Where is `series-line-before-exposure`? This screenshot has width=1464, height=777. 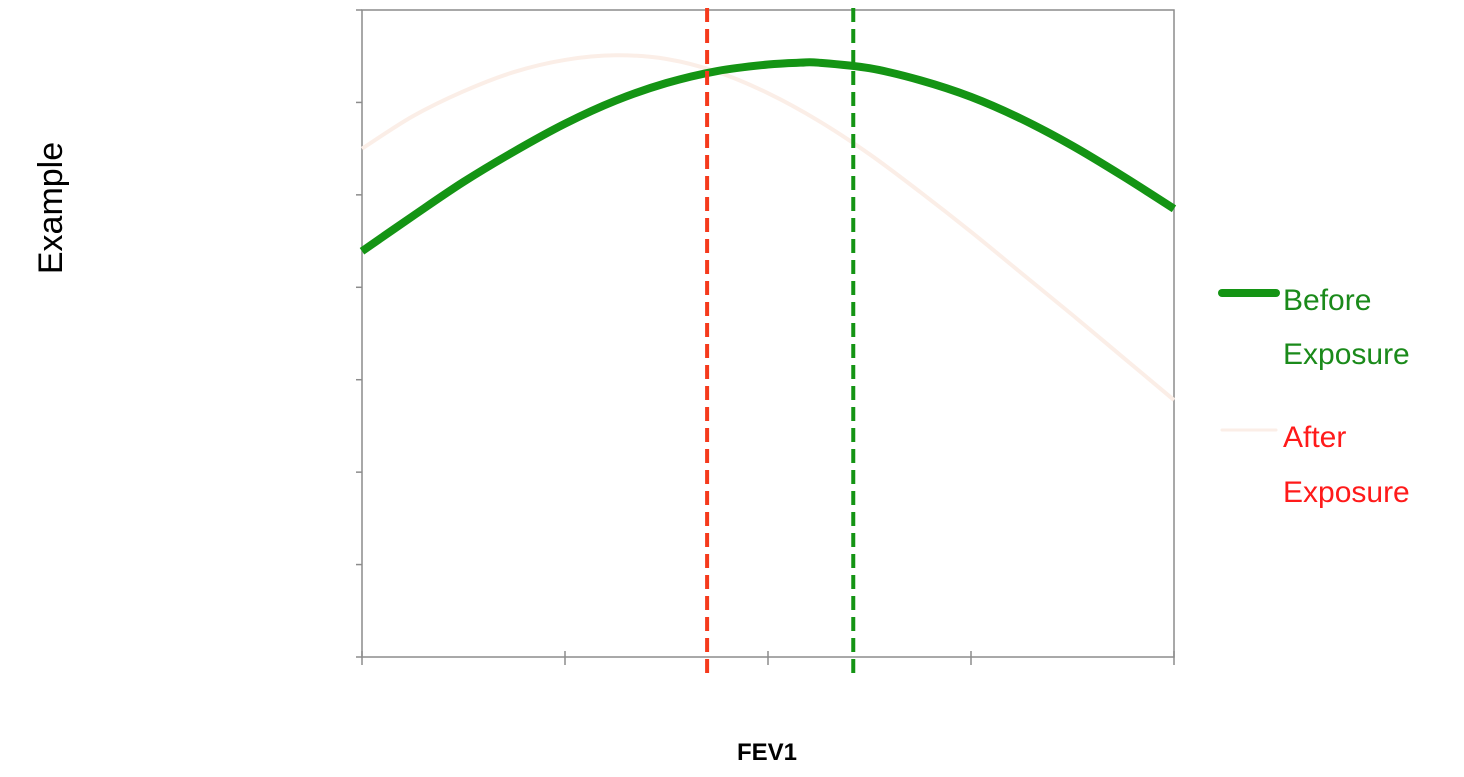 series-line-before-exposure is located at coordinates (768, 156).